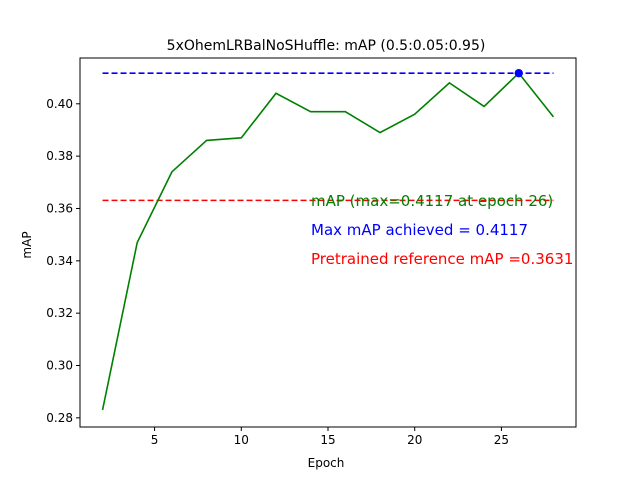 This screenshot has height=480, width=640. Describe the element at coordinates (155, 440) in the screenshot. I see `x-tick-label: 5` at that location.